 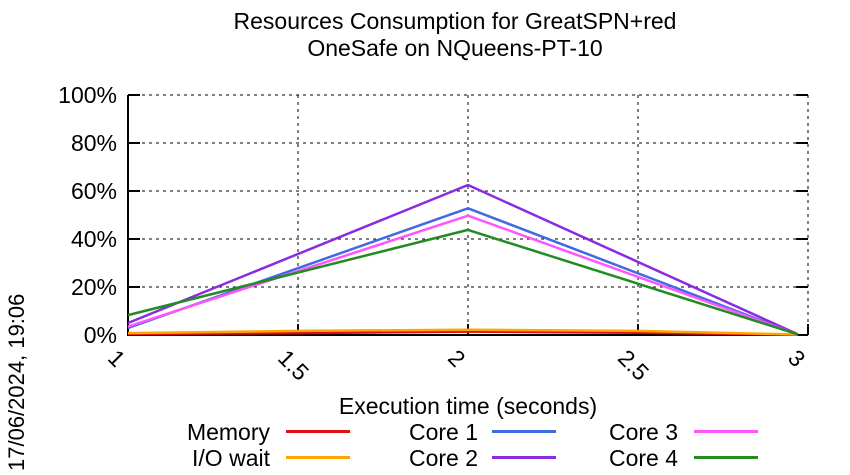 What do you see at coordinates (634, 365) in the screenshot?
I see `x-tick-label-2.5: 2.5` at bounding box center [634, 365].